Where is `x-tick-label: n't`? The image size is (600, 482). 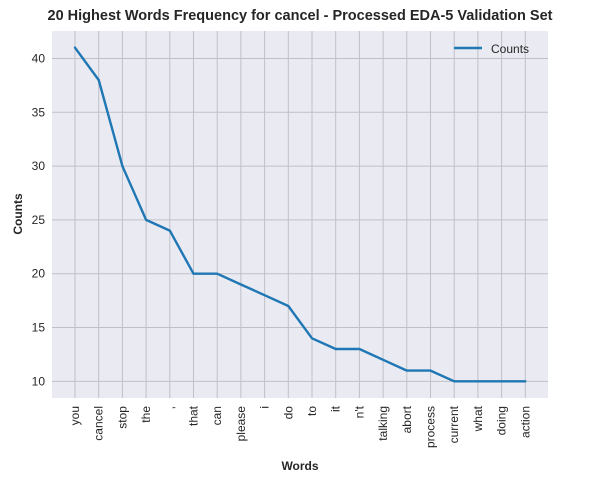
x-tick-label: n't is located at coordinates (359, 411).